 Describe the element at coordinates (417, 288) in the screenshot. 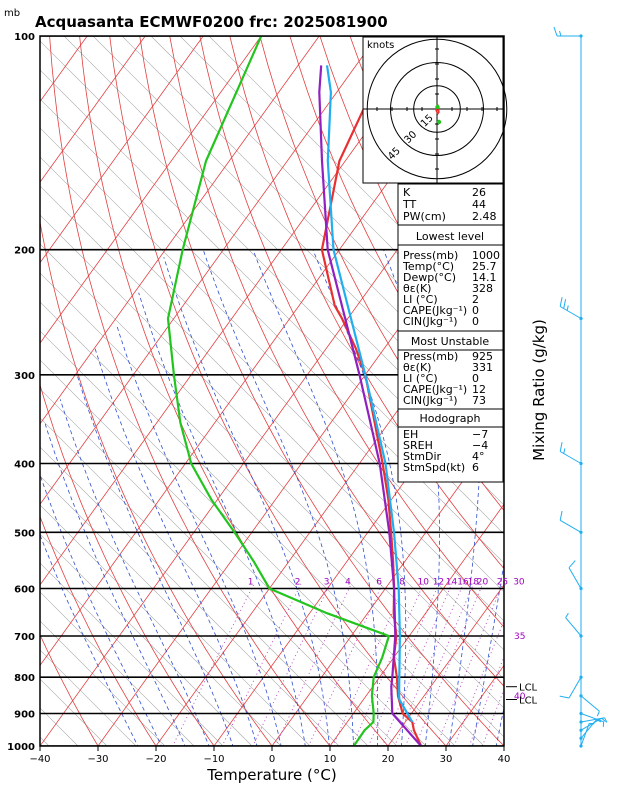

I see `lowest-level-label: θε(K)` at that location.